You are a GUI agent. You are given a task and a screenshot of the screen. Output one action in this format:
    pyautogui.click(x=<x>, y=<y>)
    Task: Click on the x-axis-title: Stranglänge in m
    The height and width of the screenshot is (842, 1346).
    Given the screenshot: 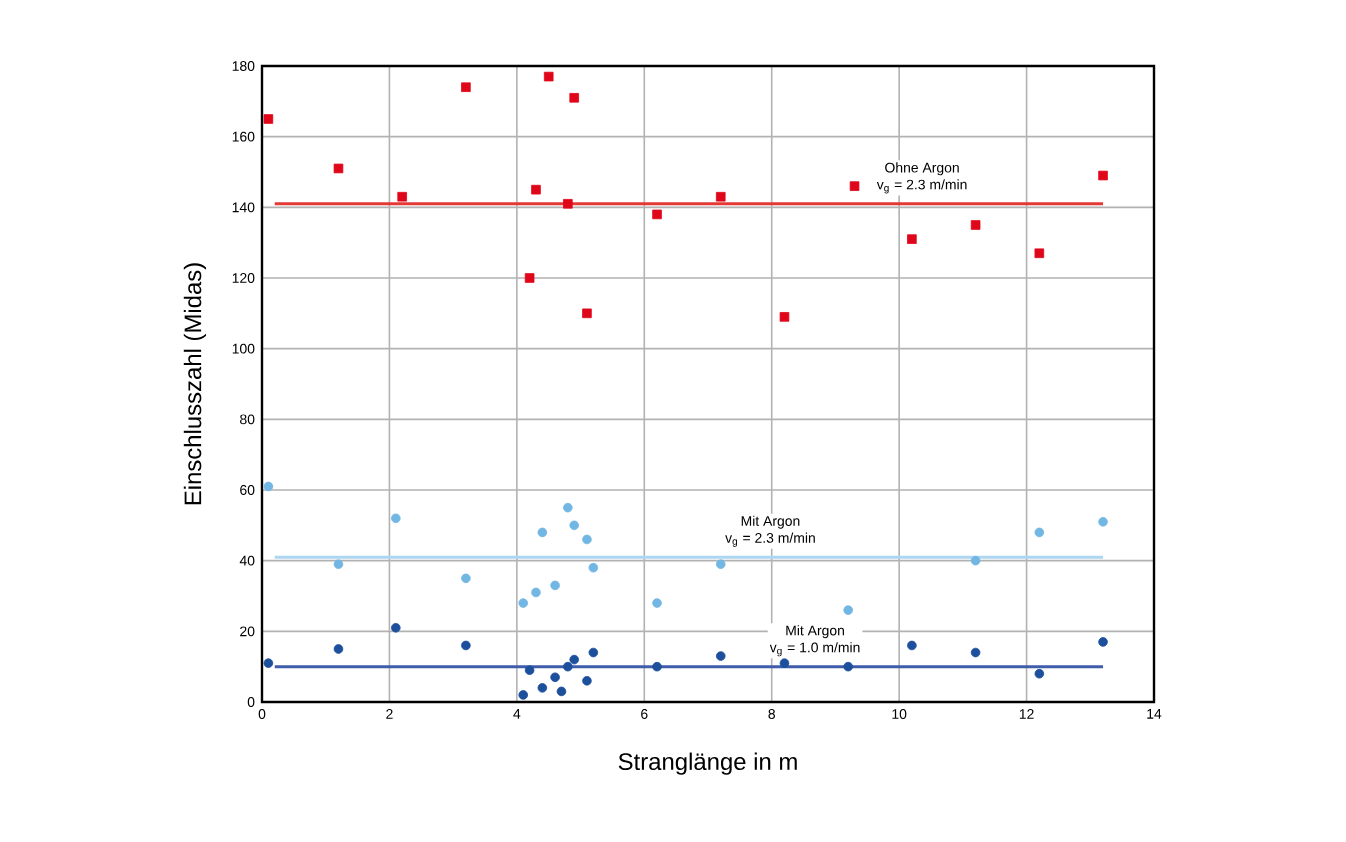 What is the action you would take?
    pyautogui.click(x=707, y=763)
    